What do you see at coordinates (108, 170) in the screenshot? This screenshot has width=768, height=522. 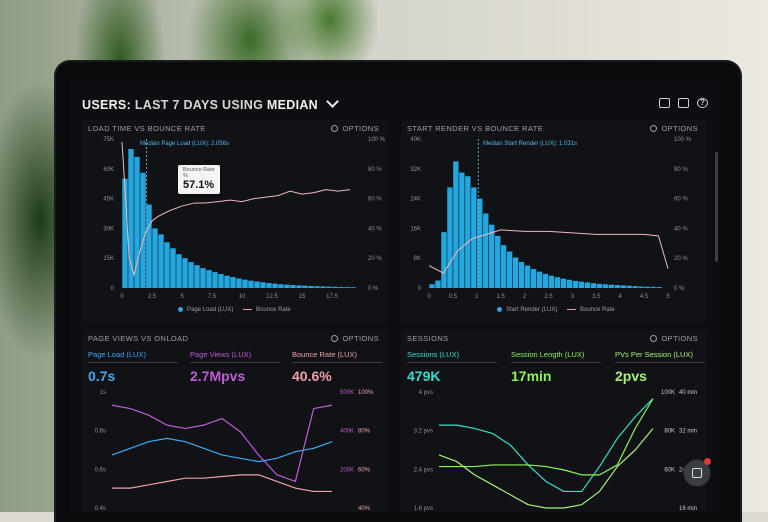 I see `y-tick-label: 60K` at bounding box center [108, 170].